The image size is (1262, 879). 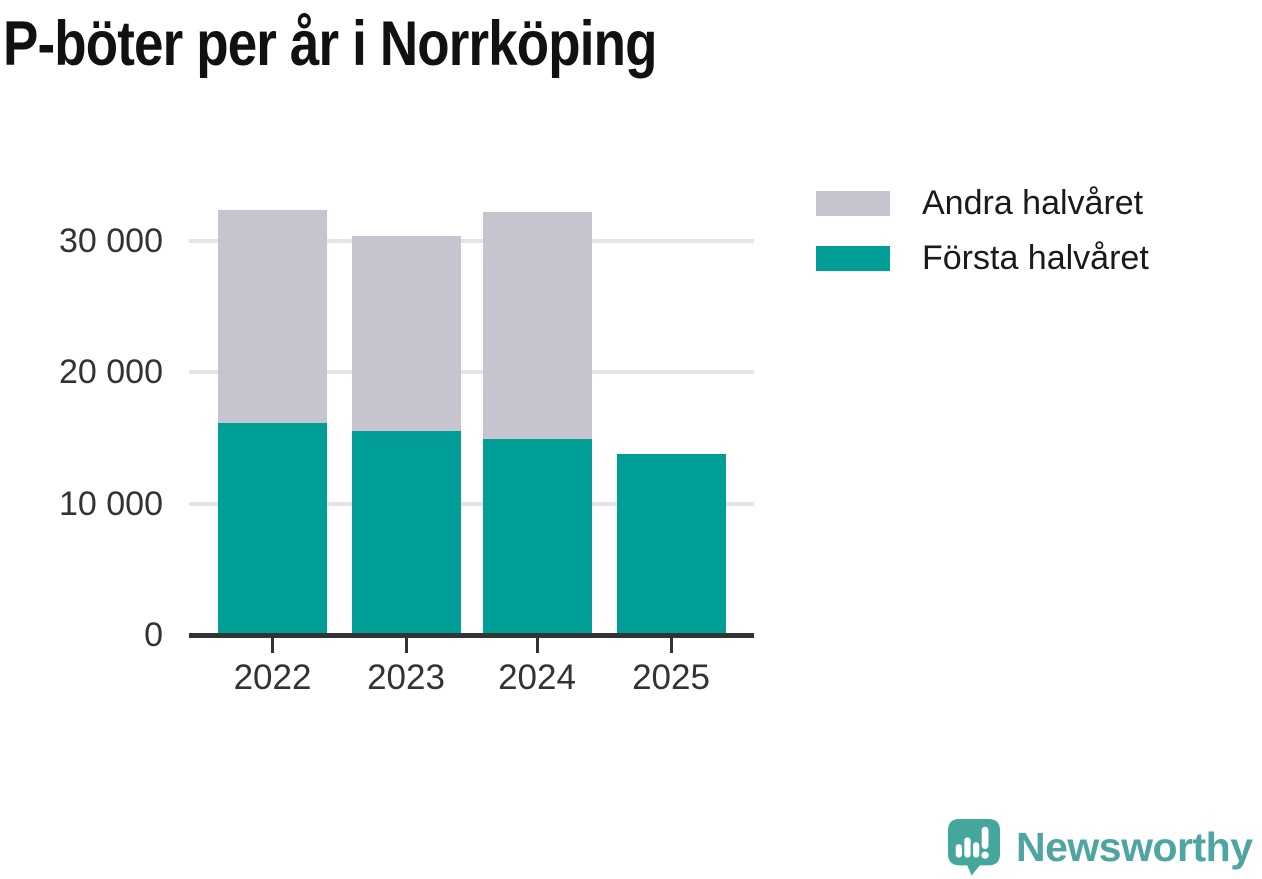 What do you see at coordinates (471, 635) in the screenshot?
I see `x-axis-line` at bounding box center [471, 635].